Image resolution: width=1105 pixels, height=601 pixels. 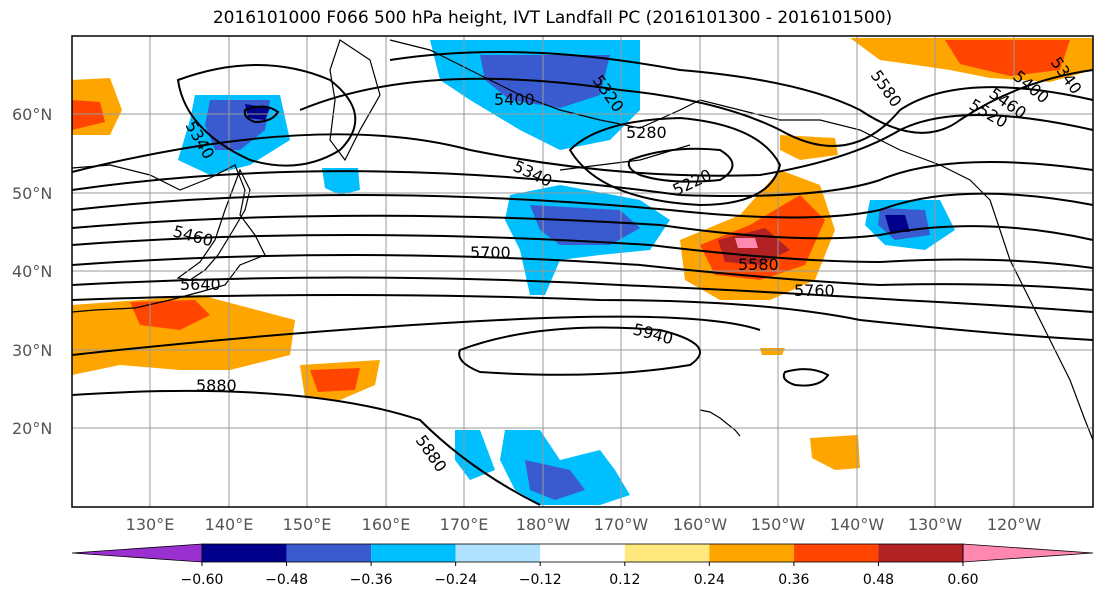 What do you see at coordinates (202, 580) in the screenshot?
I see `colorbar-tick-label: −0.60` at bounding box center [202, 580].